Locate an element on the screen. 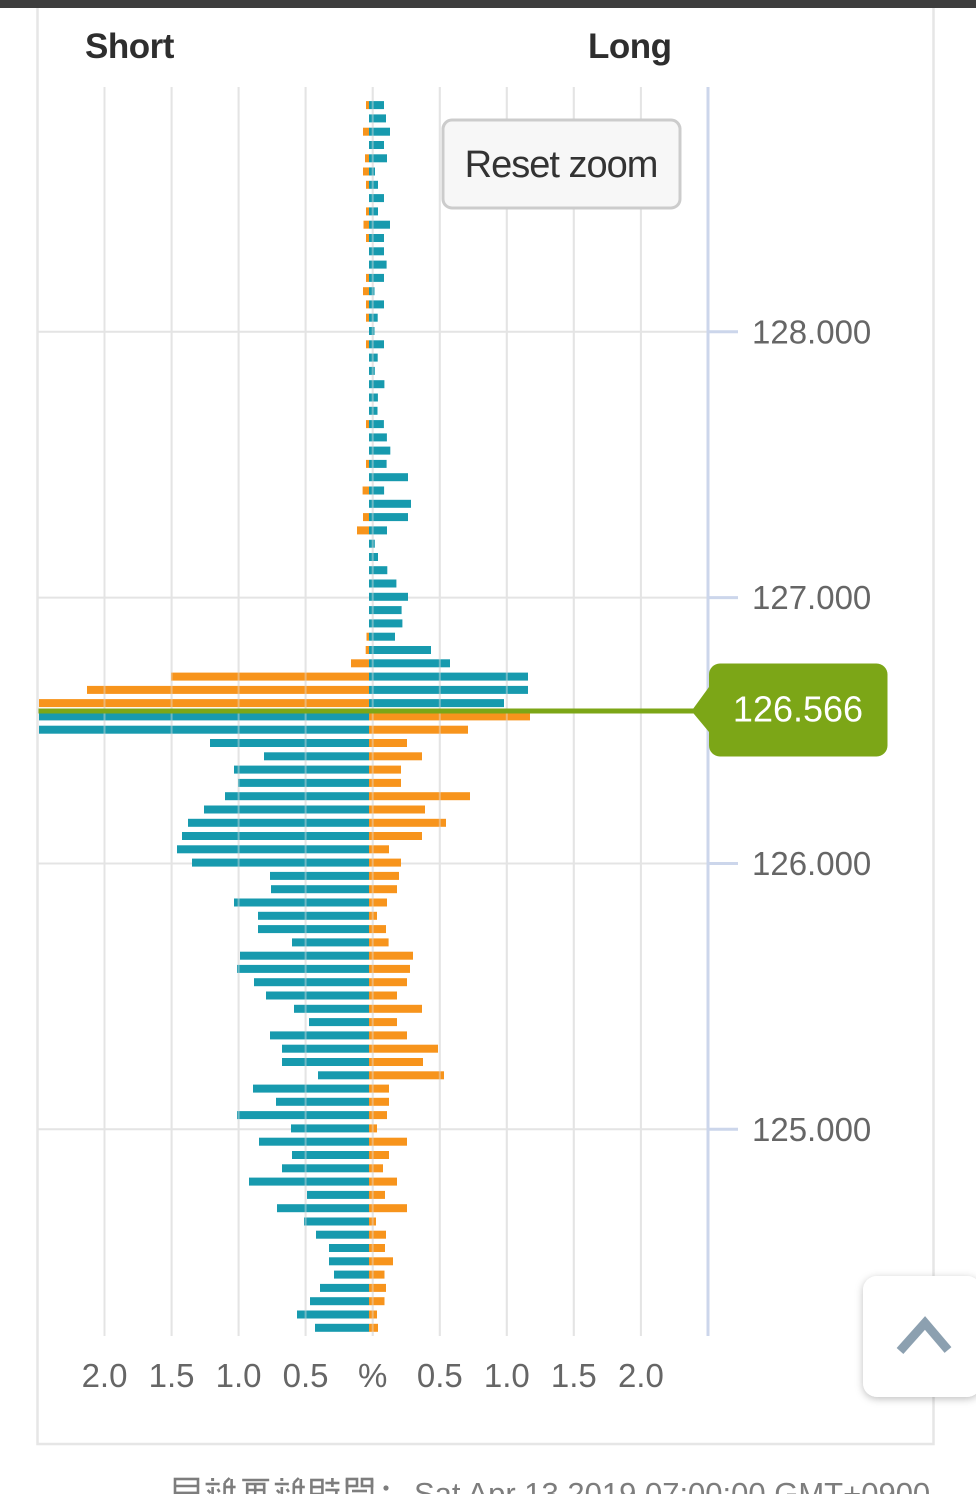  svg-text: Reset zoom is located at coordinates (561, 165).